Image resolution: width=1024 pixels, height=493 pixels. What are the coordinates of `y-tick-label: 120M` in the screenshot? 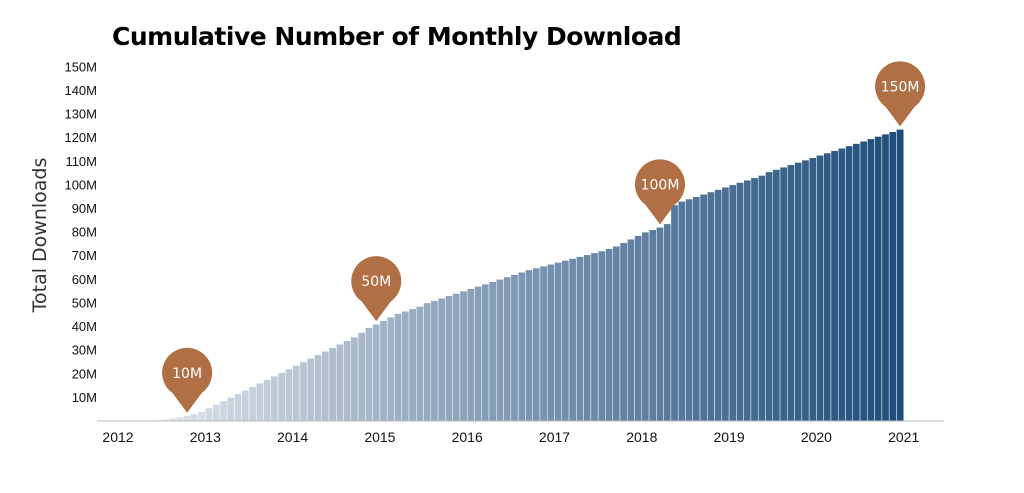 It's located at (80, 137).